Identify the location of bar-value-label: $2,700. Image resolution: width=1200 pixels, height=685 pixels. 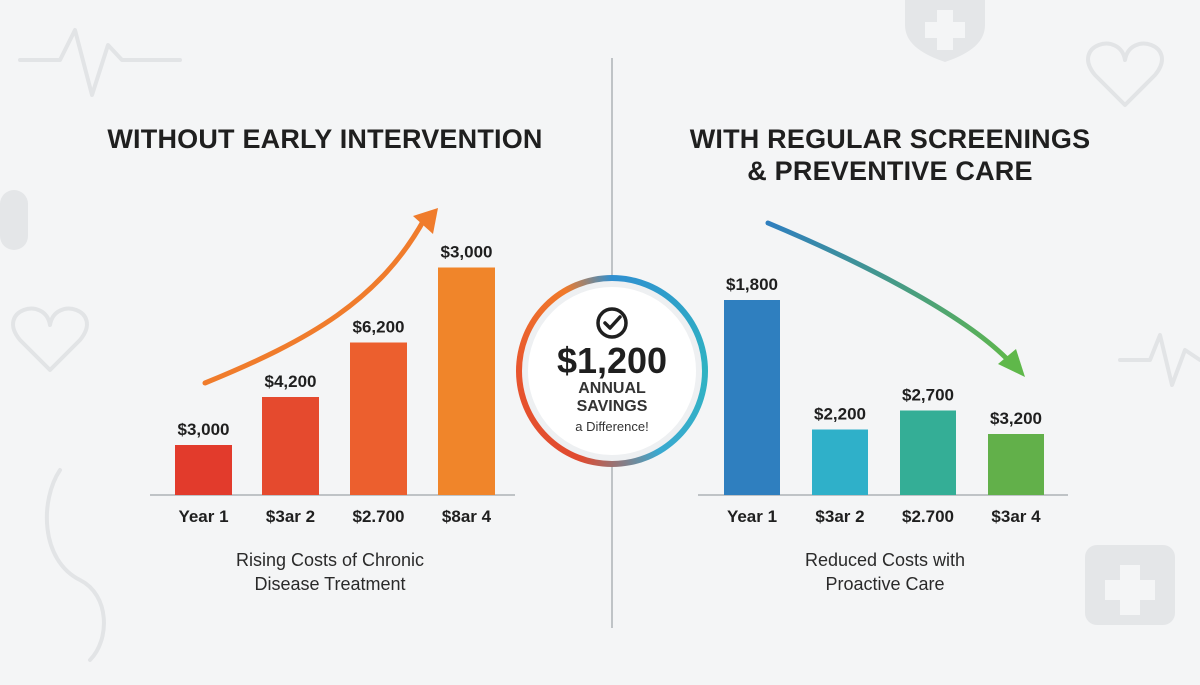
(928, 395).